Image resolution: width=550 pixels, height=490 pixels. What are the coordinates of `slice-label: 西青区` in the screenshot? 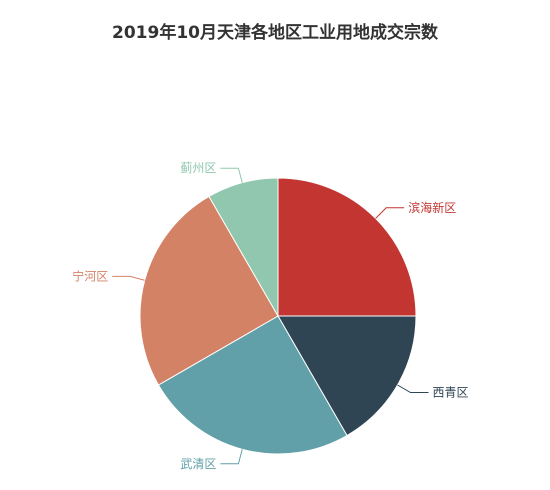 It's located at (451, 393).